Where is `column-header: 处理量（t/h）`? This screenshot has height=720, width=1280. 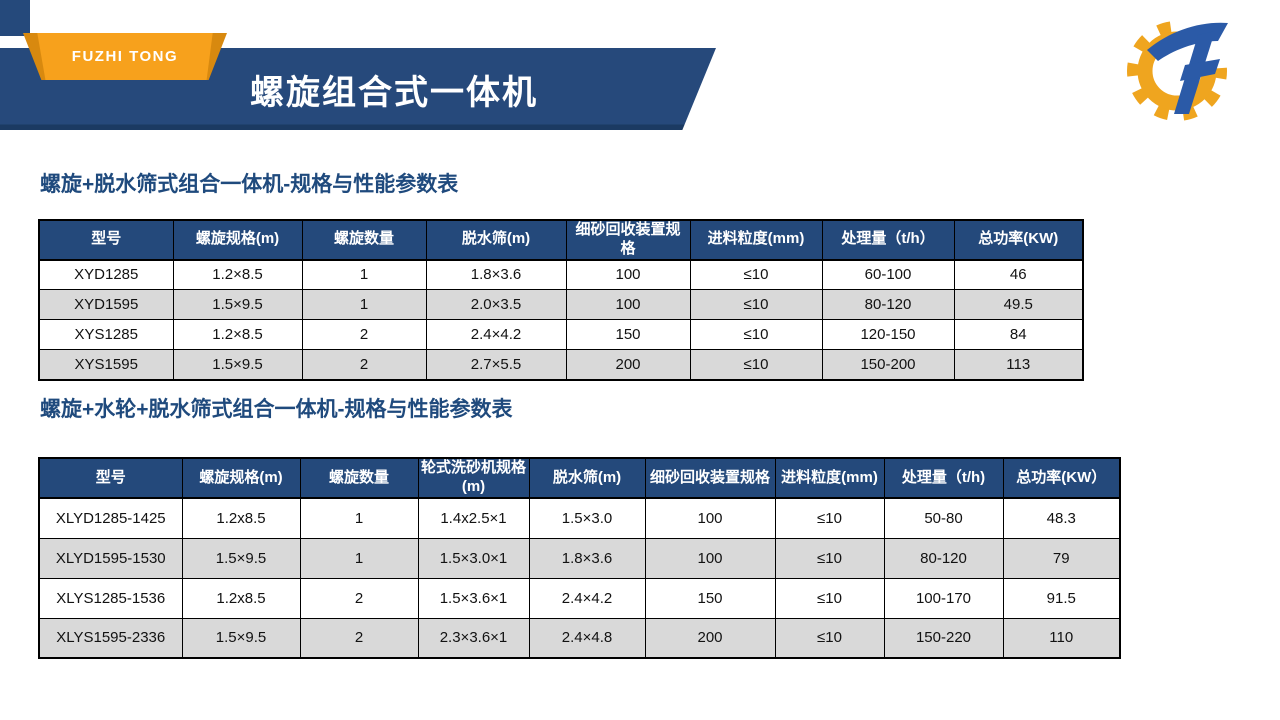
column-header: 处理量（t/h） is located at coordinates (888, 240).